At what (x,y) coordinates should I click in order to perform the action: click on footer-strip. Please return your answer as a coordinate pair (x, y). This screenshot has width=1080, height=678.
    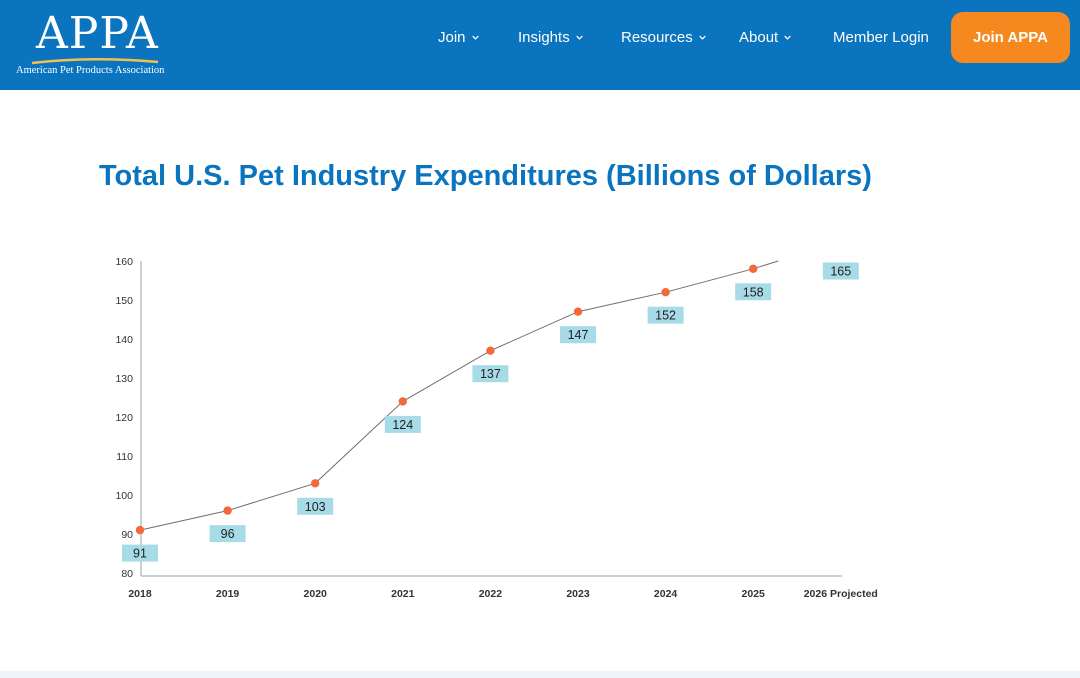
    Looking at the image, I should click on (540, 674).